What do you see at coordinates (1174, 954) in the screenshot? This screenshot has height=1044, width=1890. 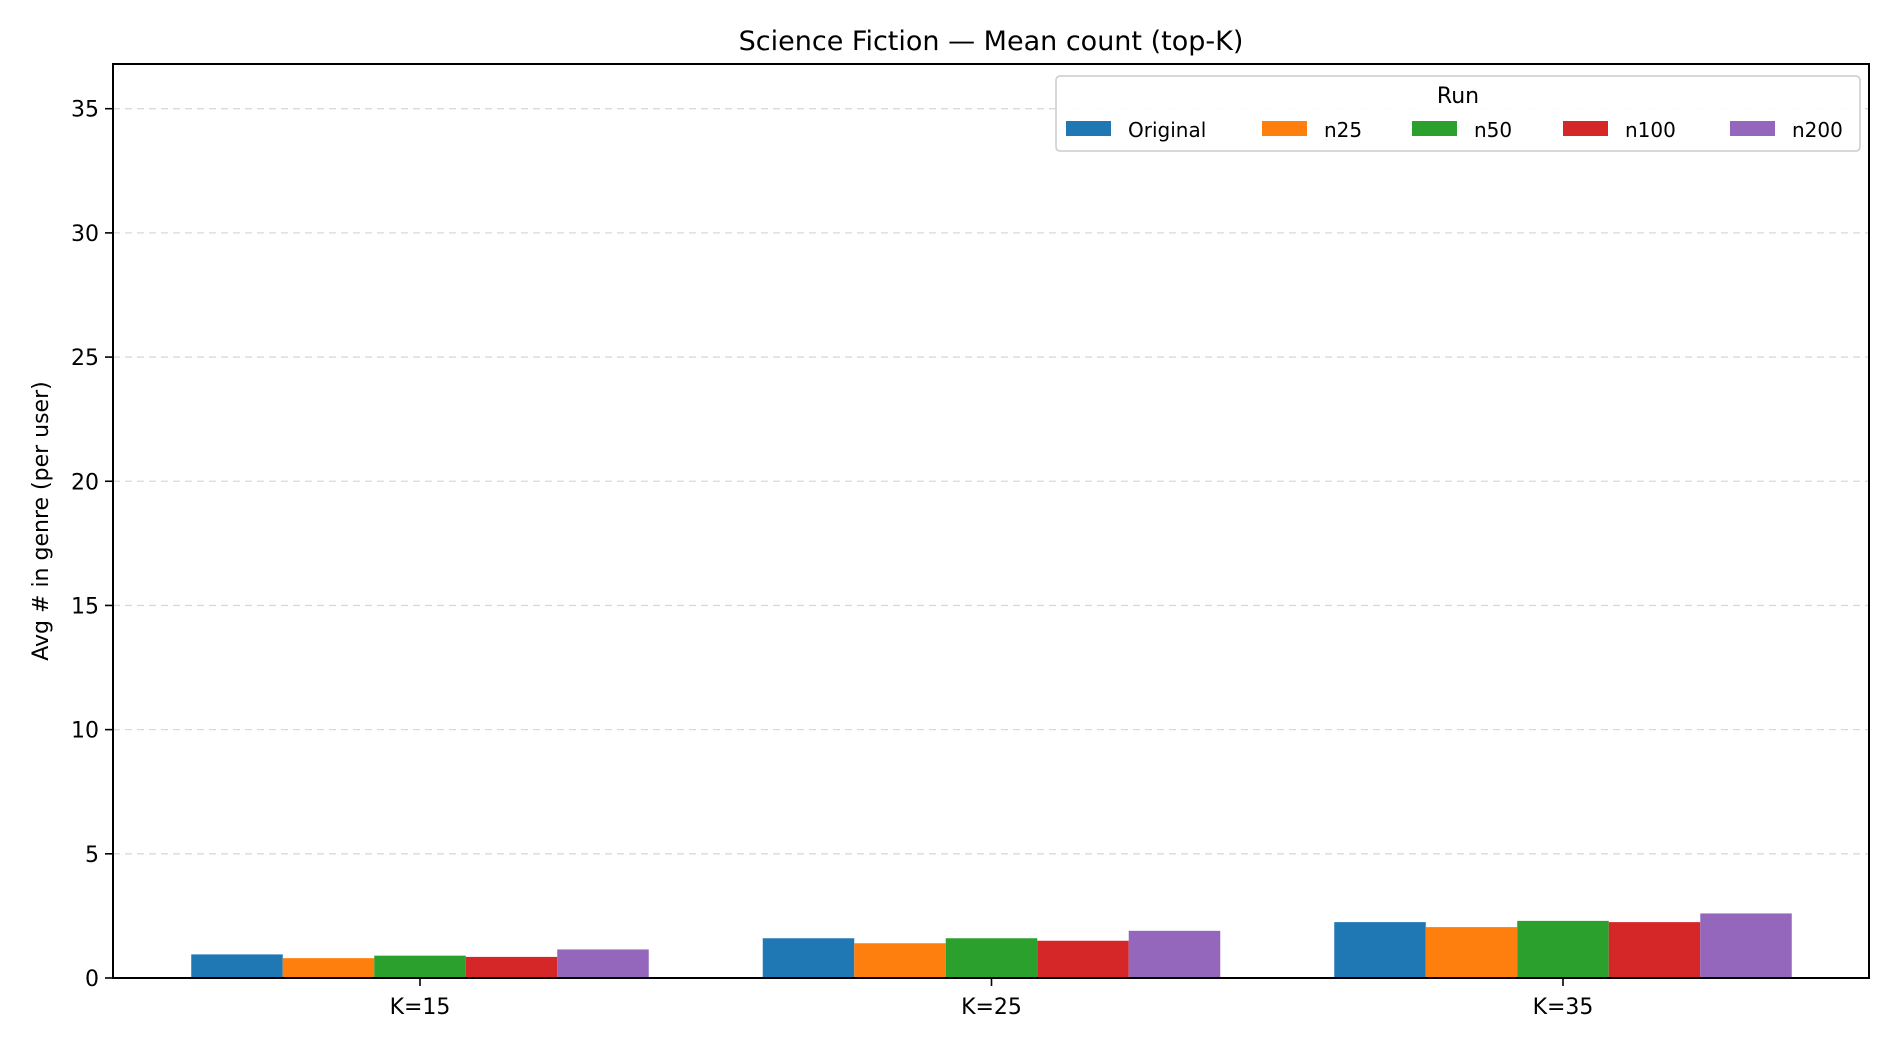 I see `bar-n200-k25` at bounding box center [1174, 954].